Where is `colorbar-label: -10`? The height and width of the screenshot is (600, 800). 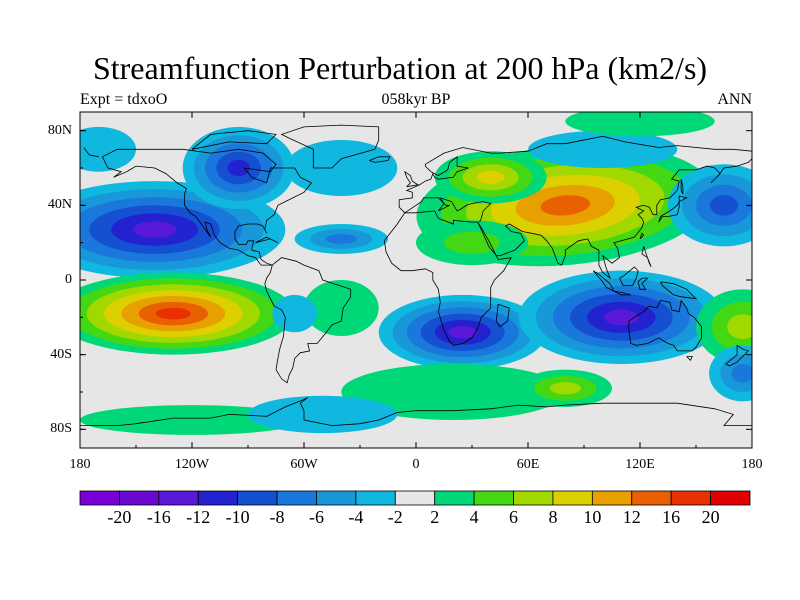 colorbar-label: -10 is located at coordinates (237, 517).